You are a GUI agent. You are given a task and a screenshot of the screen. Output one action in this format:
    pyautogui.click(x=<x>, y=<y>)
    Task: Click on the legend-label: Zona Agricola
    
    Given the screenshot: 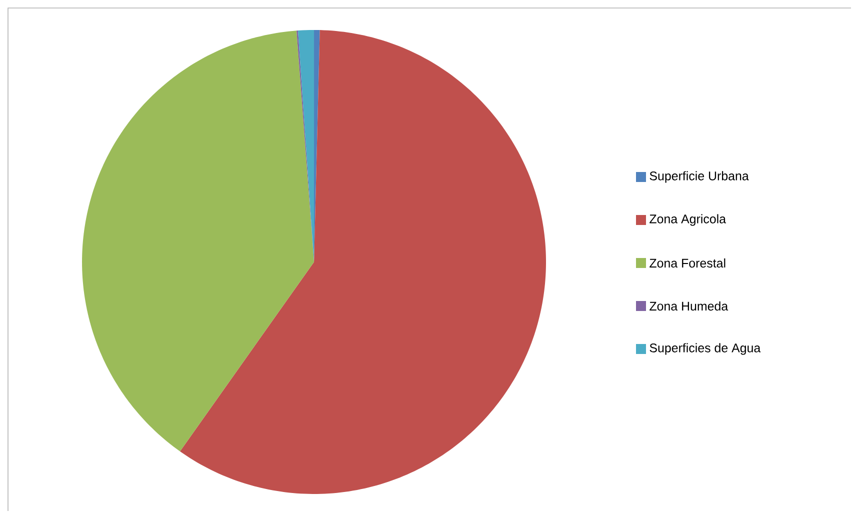 What is the action you would take?
    pyautogui.click(x=688, y=220)
    